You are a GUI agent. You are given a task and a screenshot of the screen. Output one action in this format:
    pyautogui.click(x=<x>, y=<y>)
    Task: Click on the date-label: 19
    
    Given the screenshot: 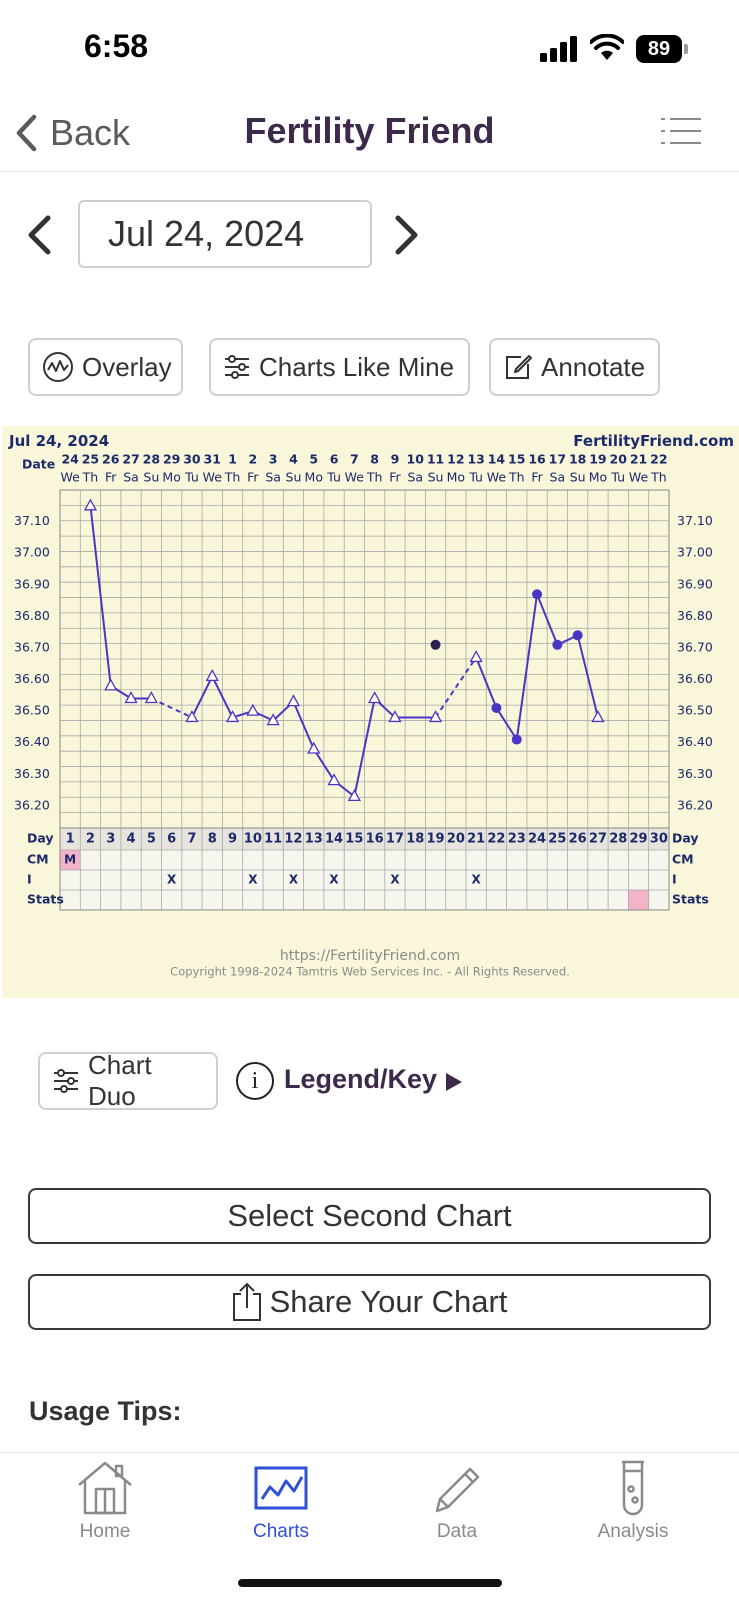 What is the action you would take?
    pyautogui.click(x=597, y=459)
    